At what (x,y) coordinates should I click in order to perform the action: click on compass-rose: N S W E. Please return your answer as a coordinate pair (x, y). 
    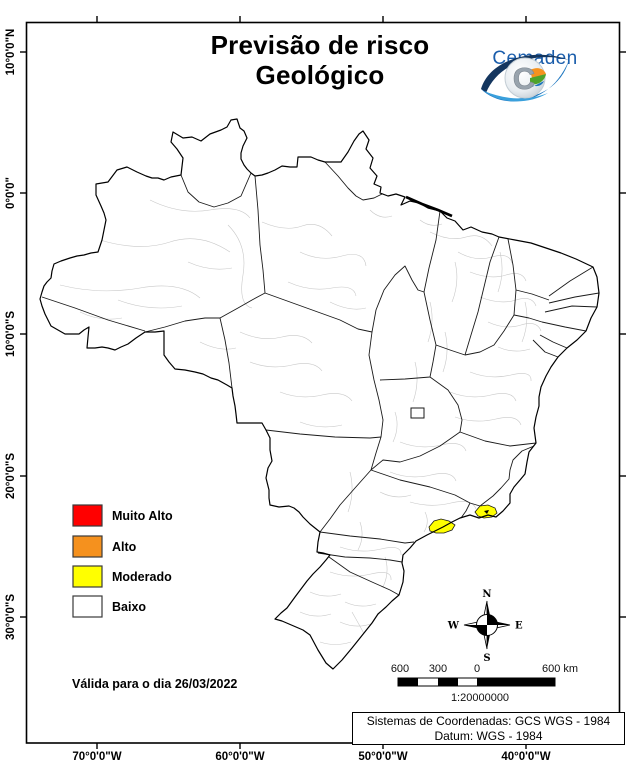
    Looking at the image, I should click on (485, 626).